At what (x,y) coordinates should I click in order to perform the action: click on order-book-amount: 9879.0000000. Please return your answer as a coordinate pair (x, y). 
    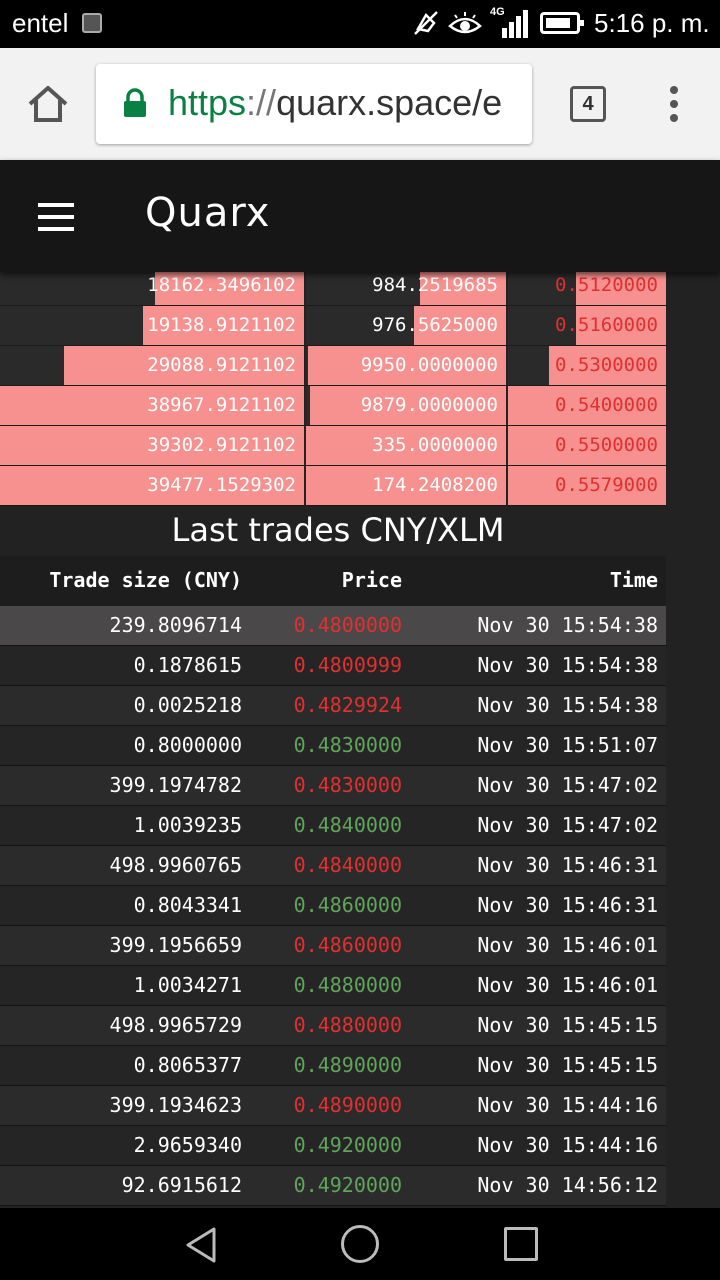
    Looking at the image, I should click on (429, 405).